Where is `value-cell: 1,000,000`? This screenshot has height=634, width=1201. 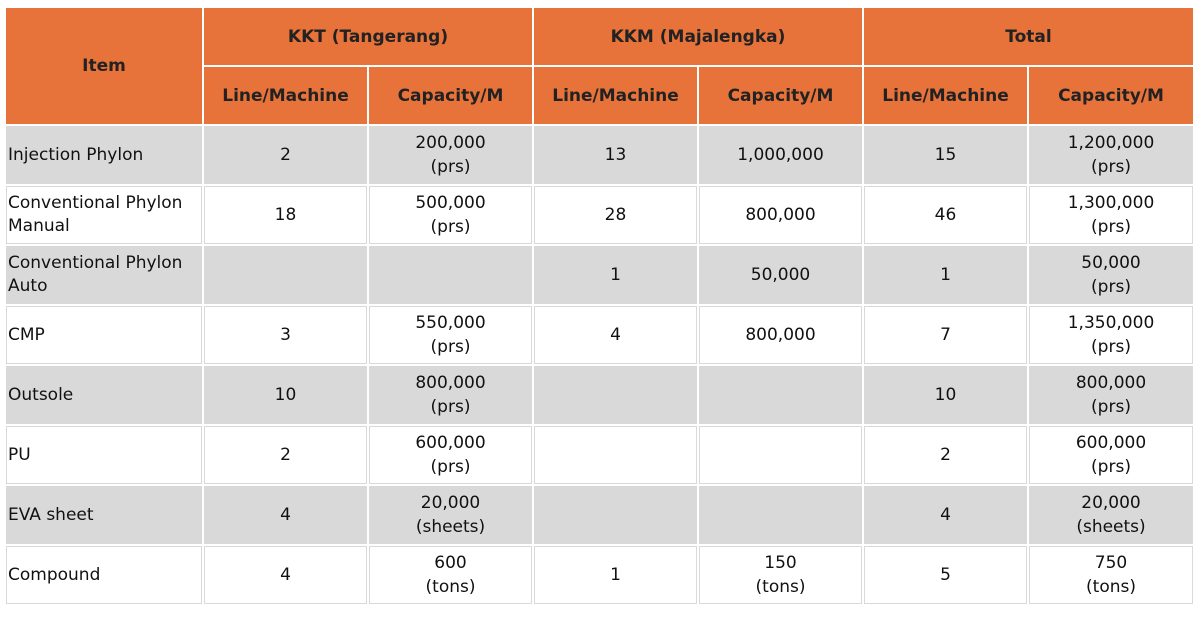
value-cell: 1,000,000 is located at coordinates (780, 155).